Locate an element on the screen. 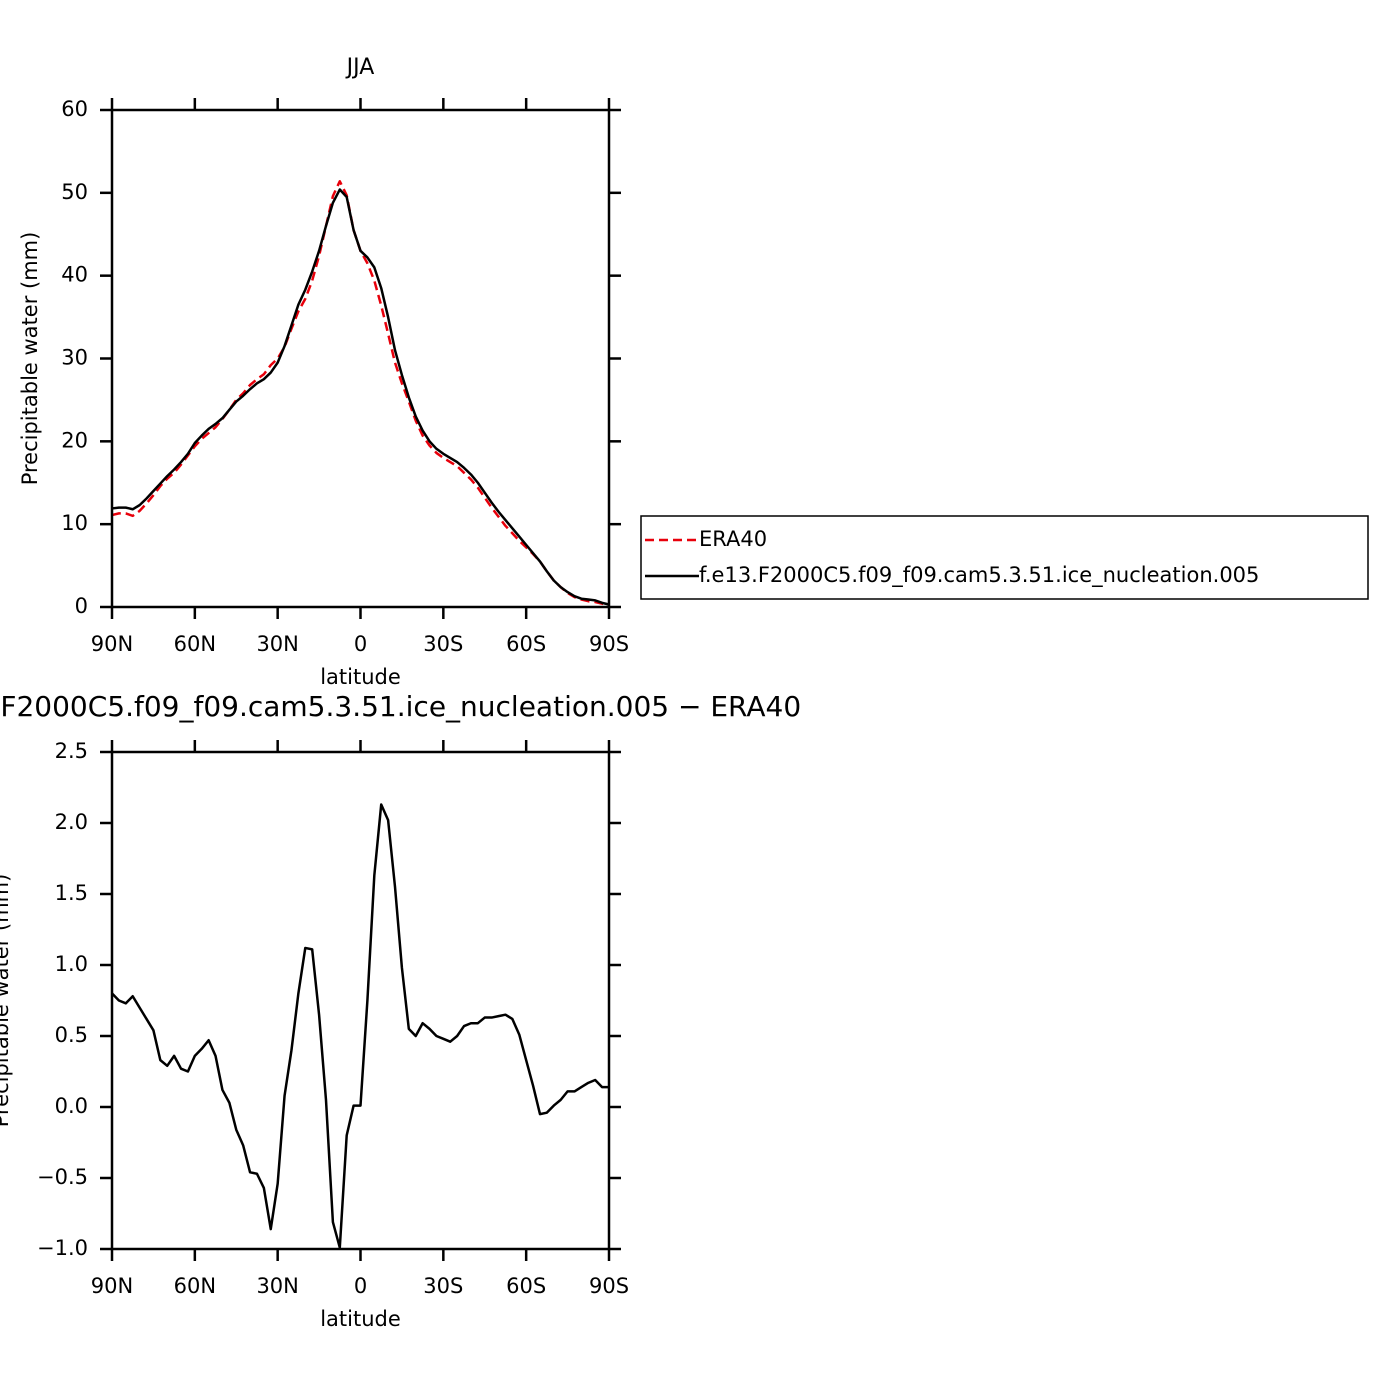 The image size is (1388, 1385). y-tick-label: 40 is located at coordinates (74, 275).